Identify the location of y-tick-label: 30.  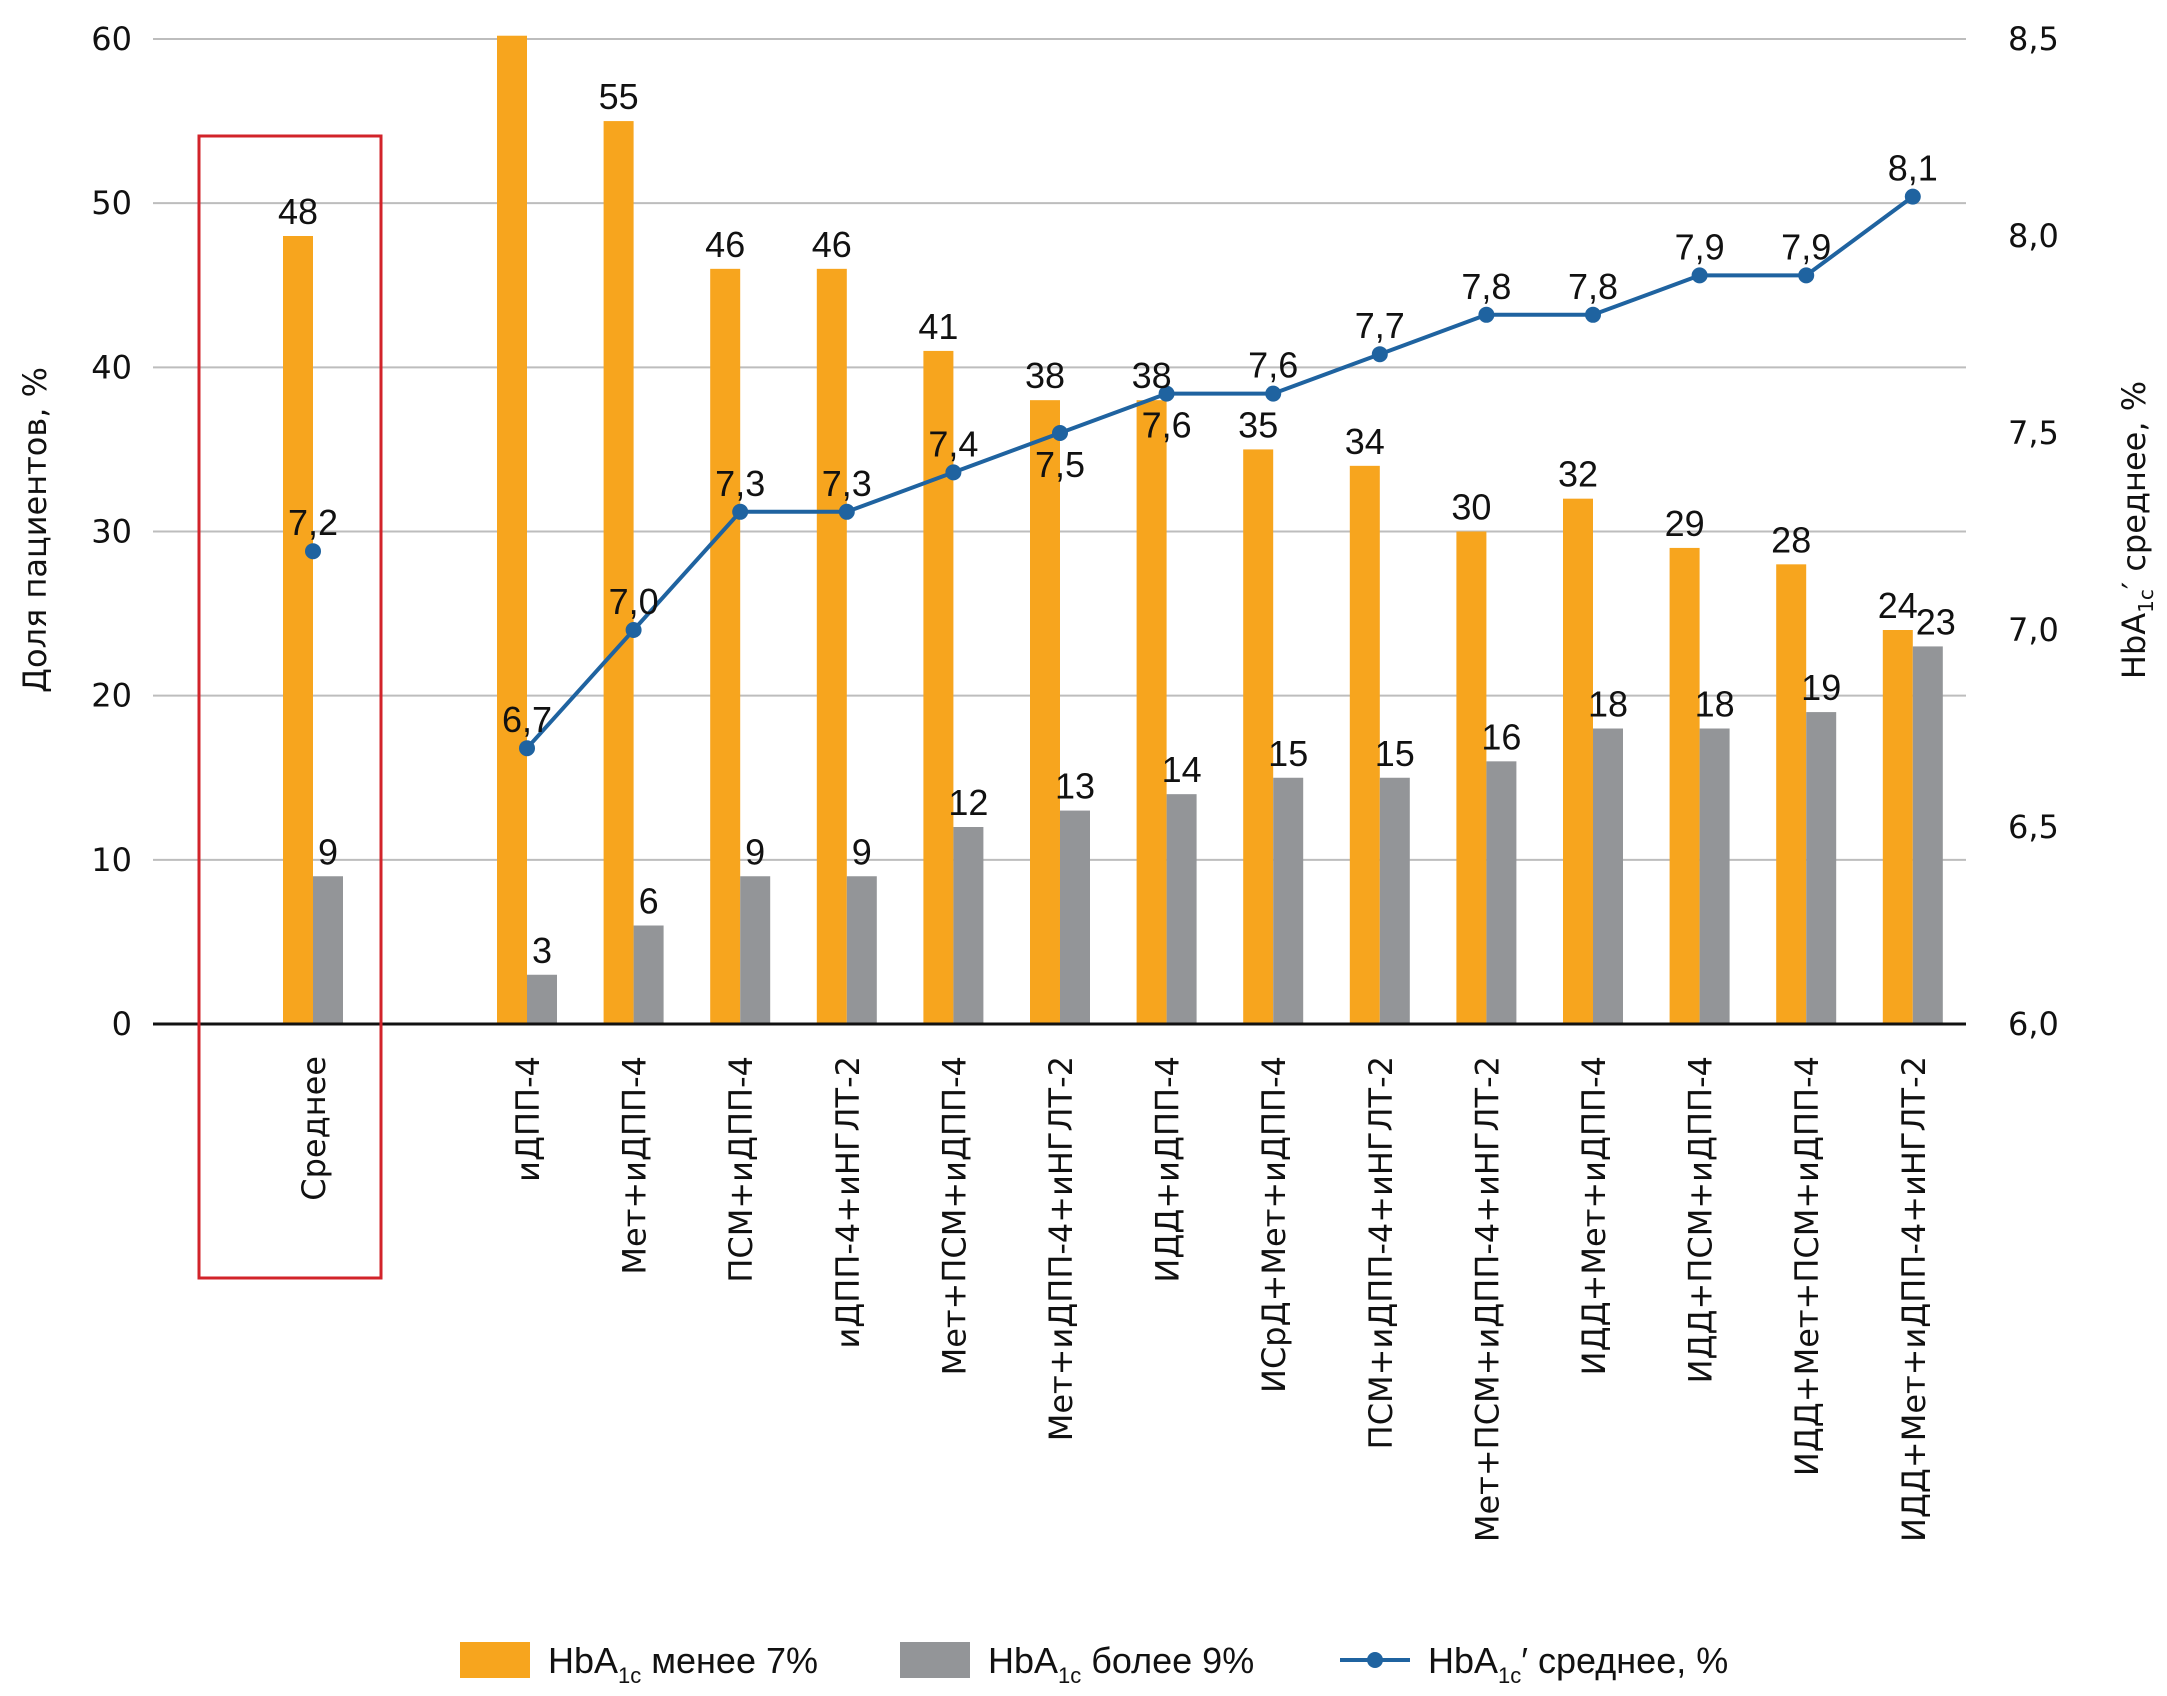
(111, 532).